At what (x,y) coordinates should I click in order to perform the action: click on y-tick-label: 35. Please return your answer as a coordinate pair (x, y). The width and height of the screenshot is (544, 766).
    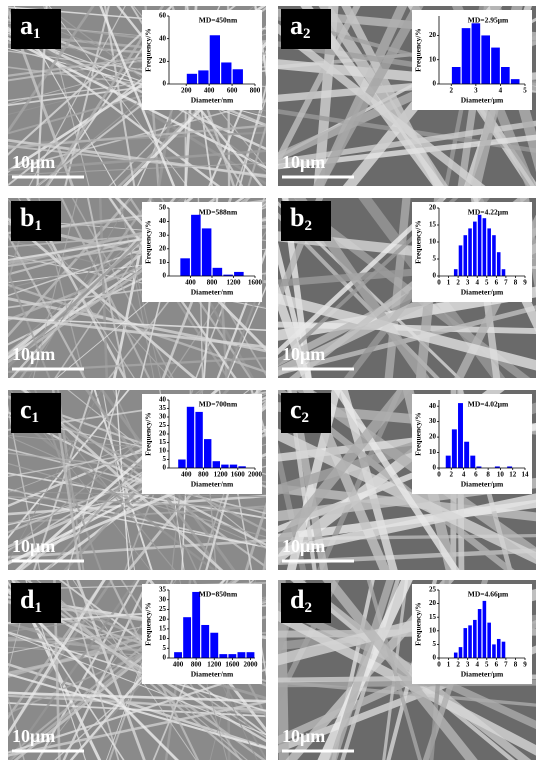
    Looking at the image, I should click on (163, 590).